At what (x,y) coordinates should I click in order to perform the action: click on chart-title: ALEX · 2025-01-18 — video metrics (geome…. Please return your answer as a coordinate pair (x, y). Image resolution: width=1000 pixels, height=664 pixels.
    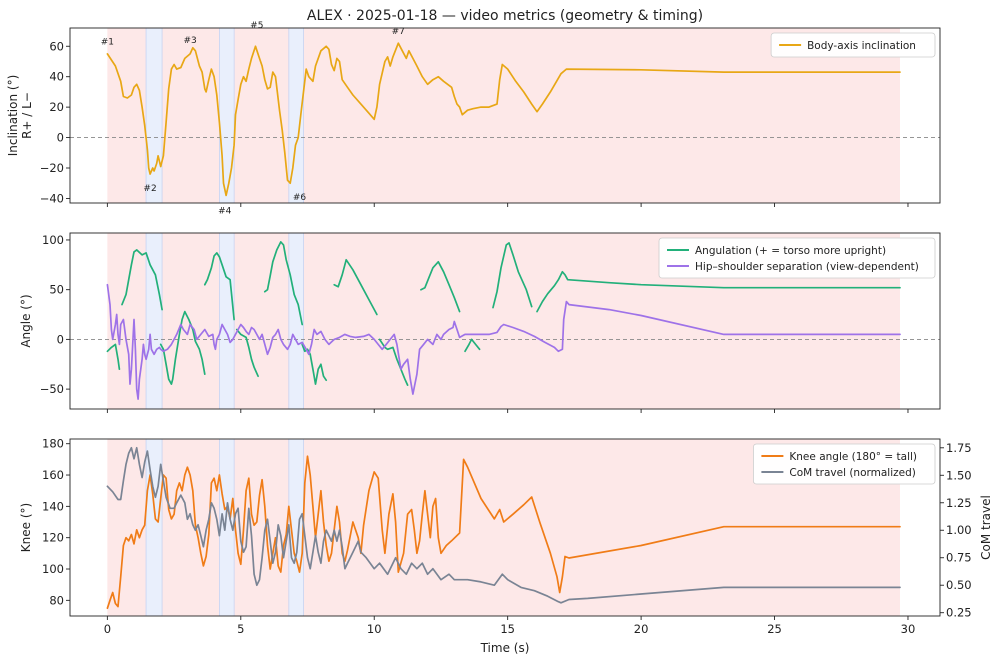
    Looking at the image, I should click on (505, 16).